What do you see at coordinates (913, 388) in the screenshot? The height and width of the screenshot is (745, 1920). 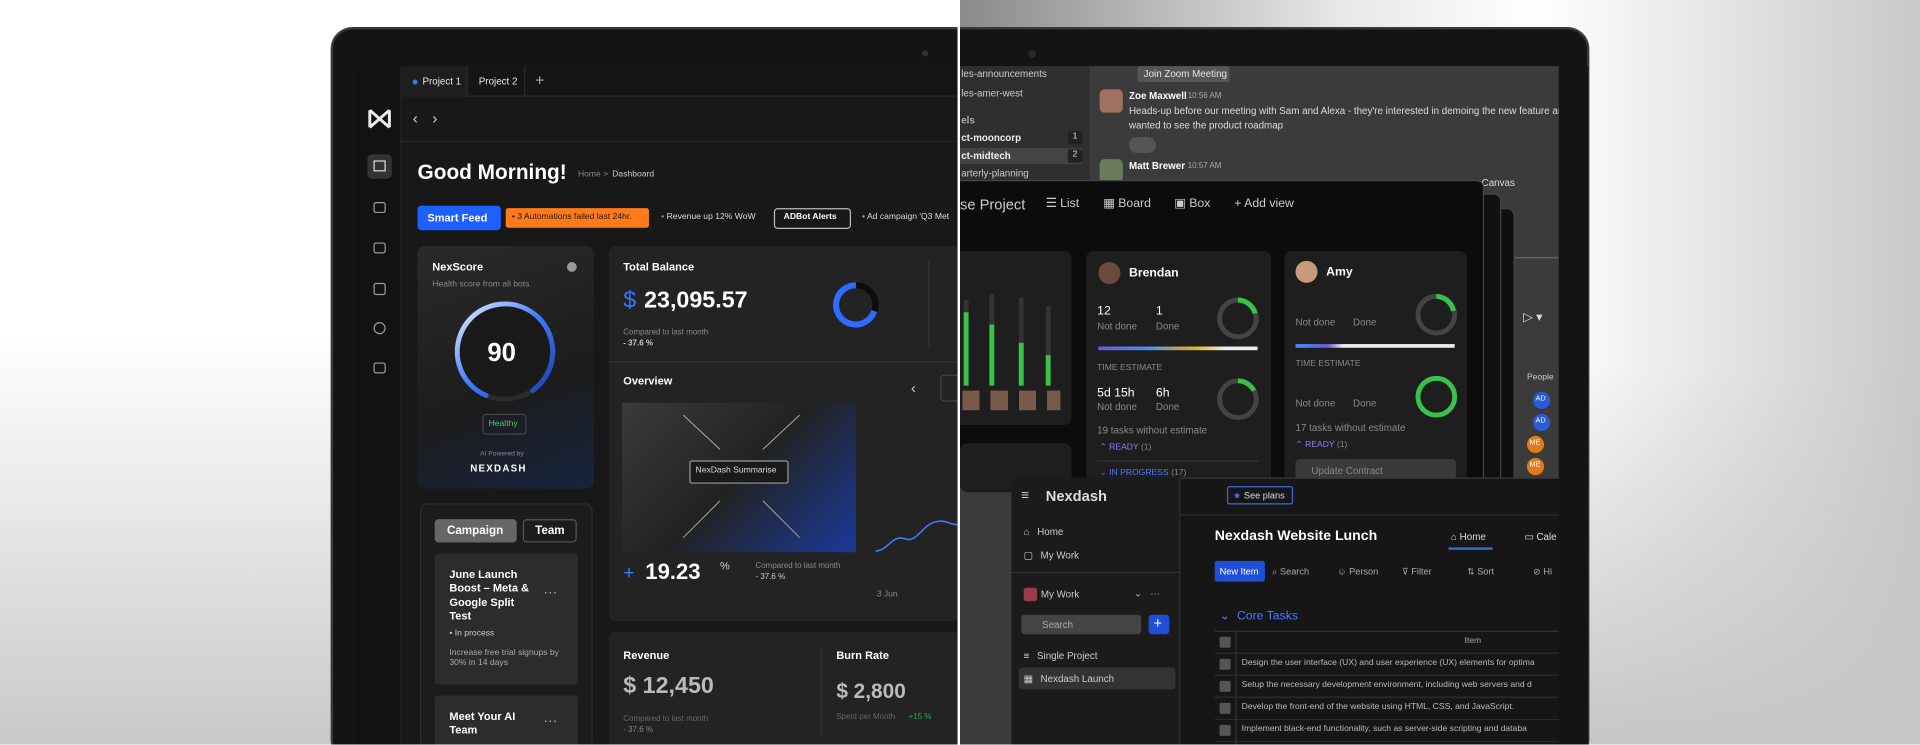 I see `prev-icon: ‹` at bounding box center [913, 388].